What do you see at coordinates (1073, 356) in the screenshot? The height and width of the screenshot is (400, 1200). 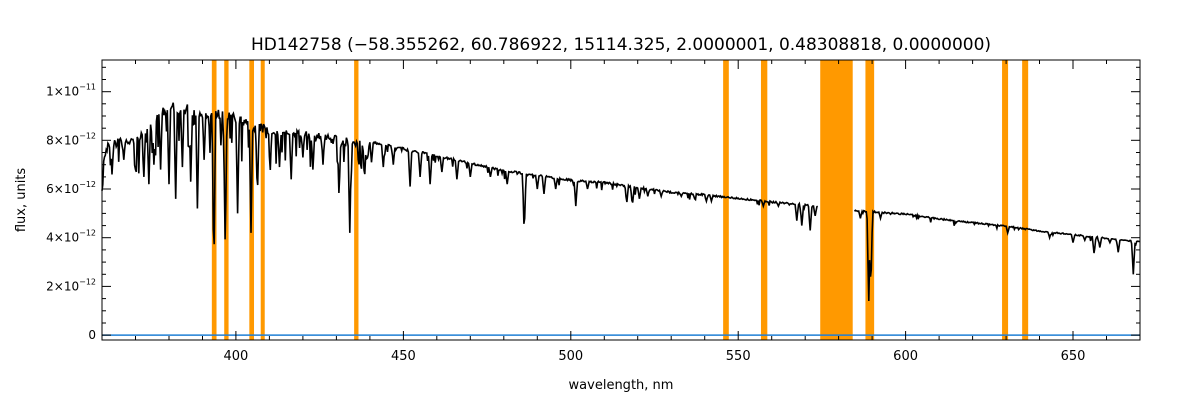 I see `x-tick-label: 650` at bounding box center [1073, 356].